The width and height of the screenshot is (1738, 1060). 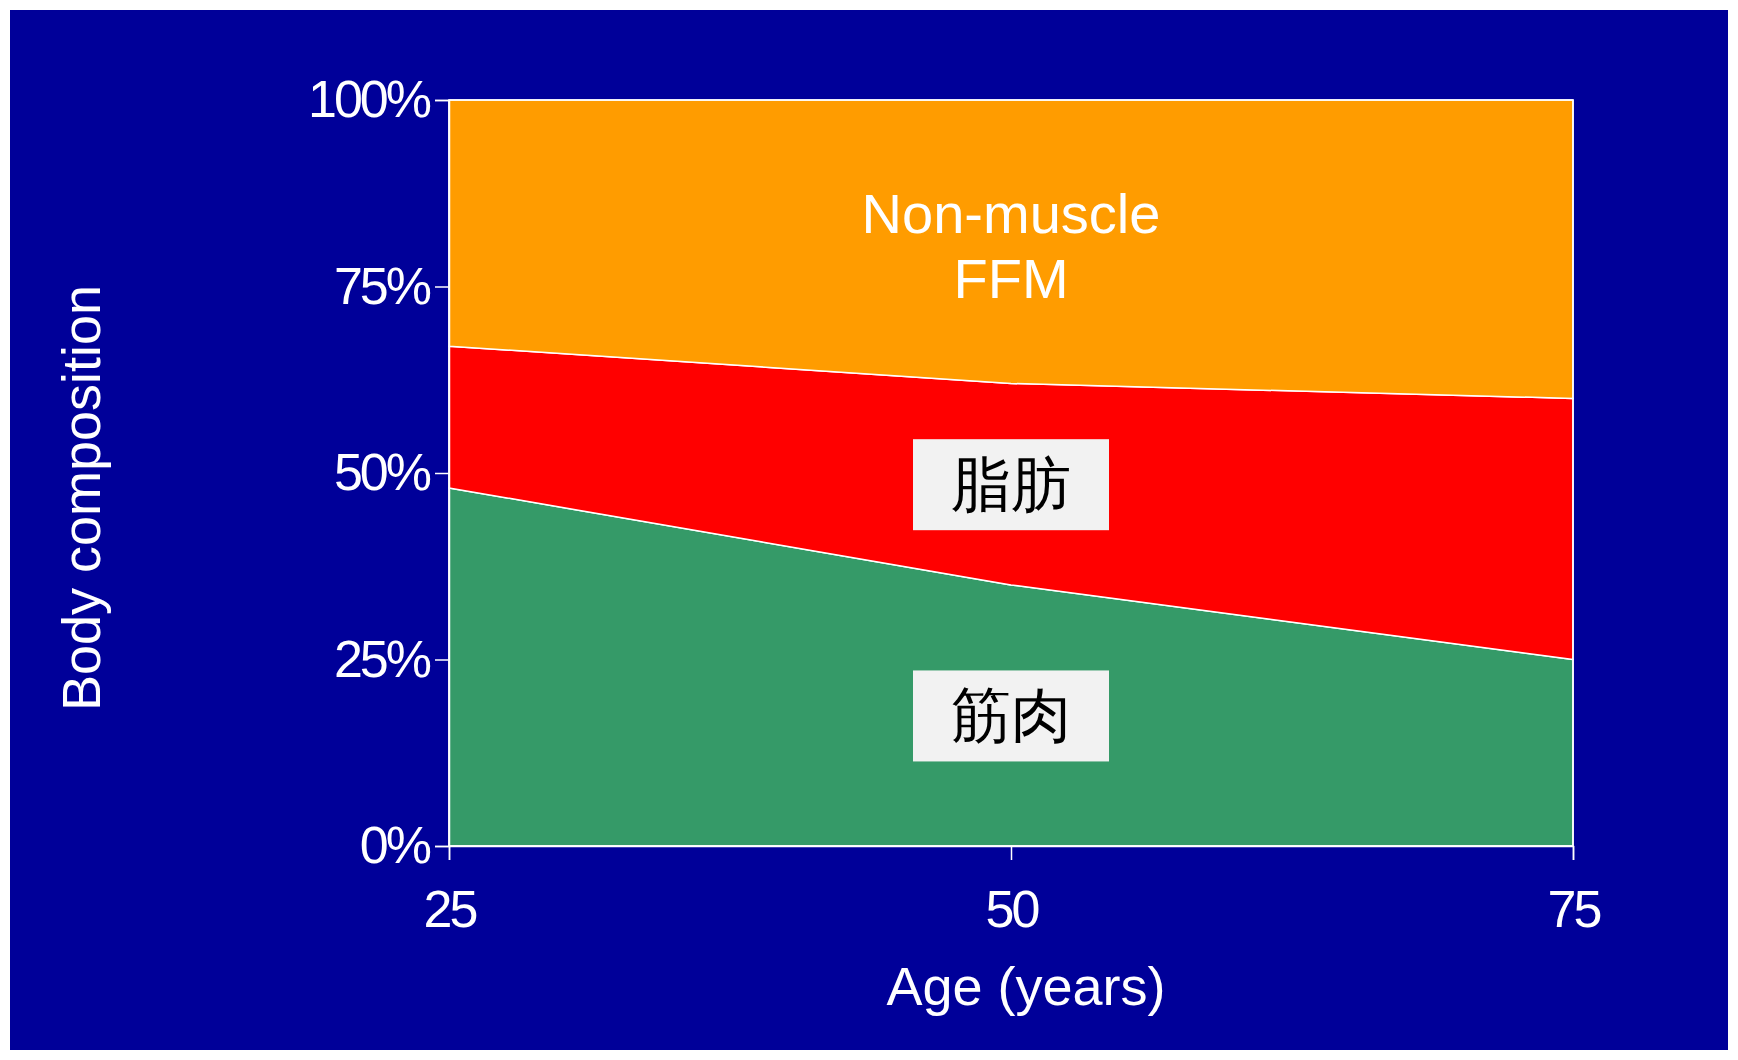 I want to click on x-axis-title: Age (years), so click(x=1026, y=986).